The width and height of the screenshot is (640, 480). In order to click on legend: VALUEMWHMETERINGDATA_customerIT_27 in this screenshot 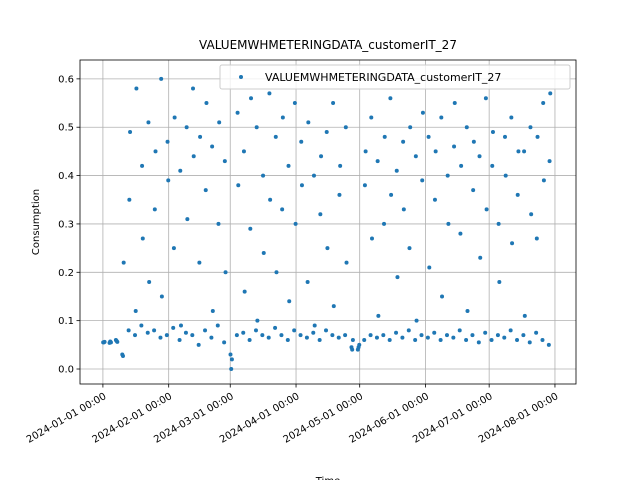, I will do `click(395, 77)`.